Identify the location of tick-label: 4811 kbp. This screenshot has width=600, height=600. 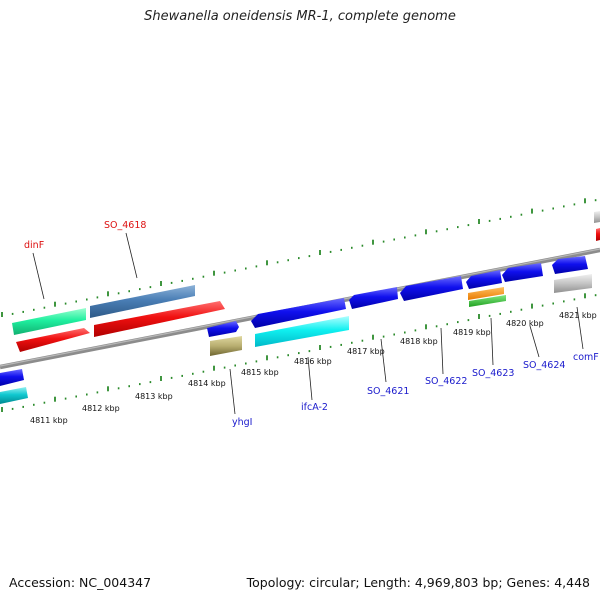
(49, 420).